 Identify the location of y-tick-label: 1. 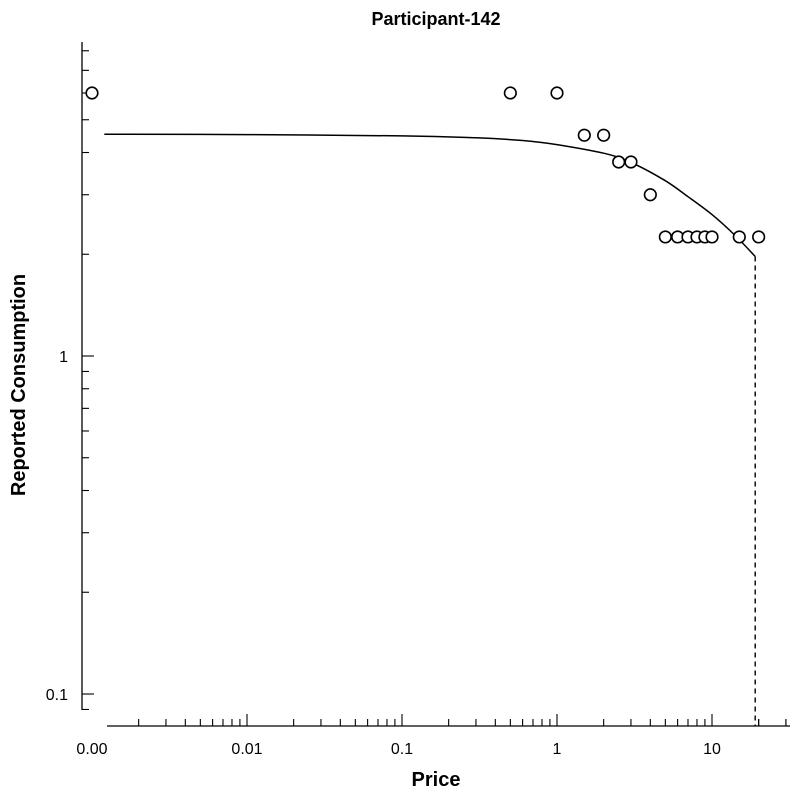
(63, 357).